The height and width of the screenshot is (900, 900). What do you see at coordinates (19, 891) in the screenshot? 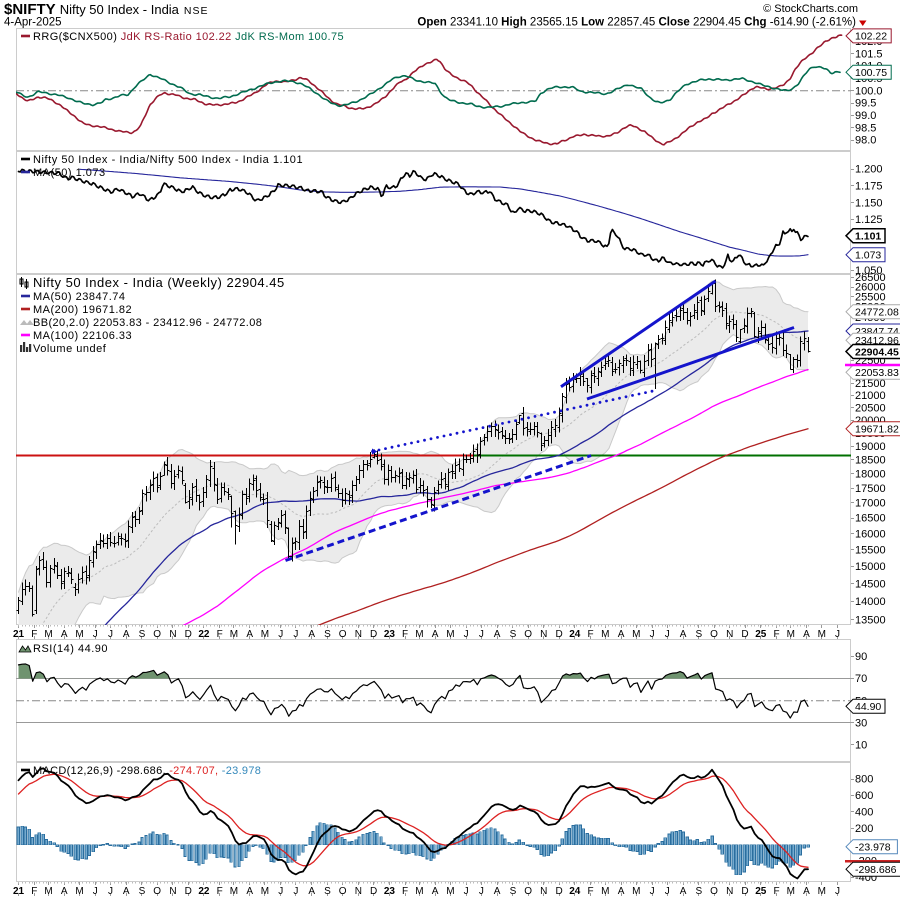
I see `svg-text: 21` at bounding box center [19, 891].